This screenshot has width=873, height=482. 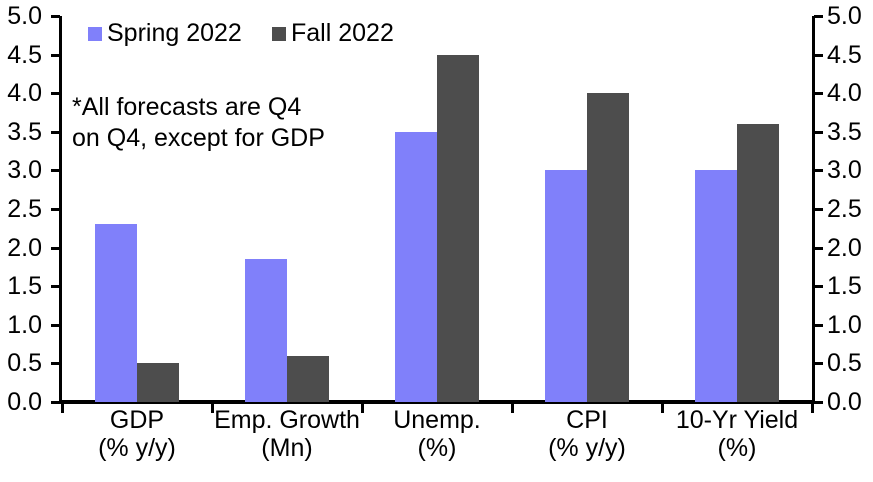 What do you see at coordinates (437, 402) in the screenshot?
I see `x-axis` at bounding box center [437, 402].